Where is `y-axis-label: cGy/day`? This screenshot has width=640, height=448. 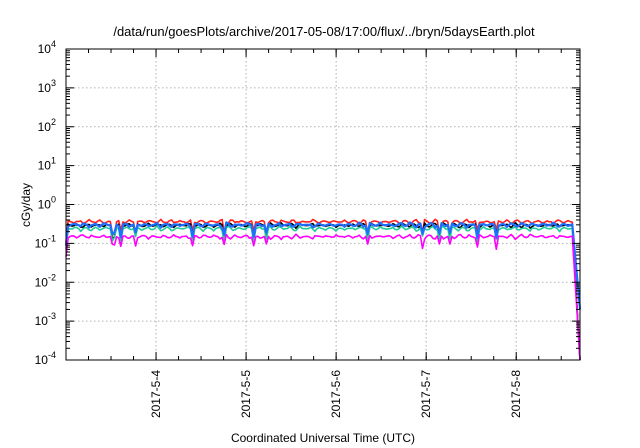
y-axis-label: cGy/day is located at coordinates (26, 205).